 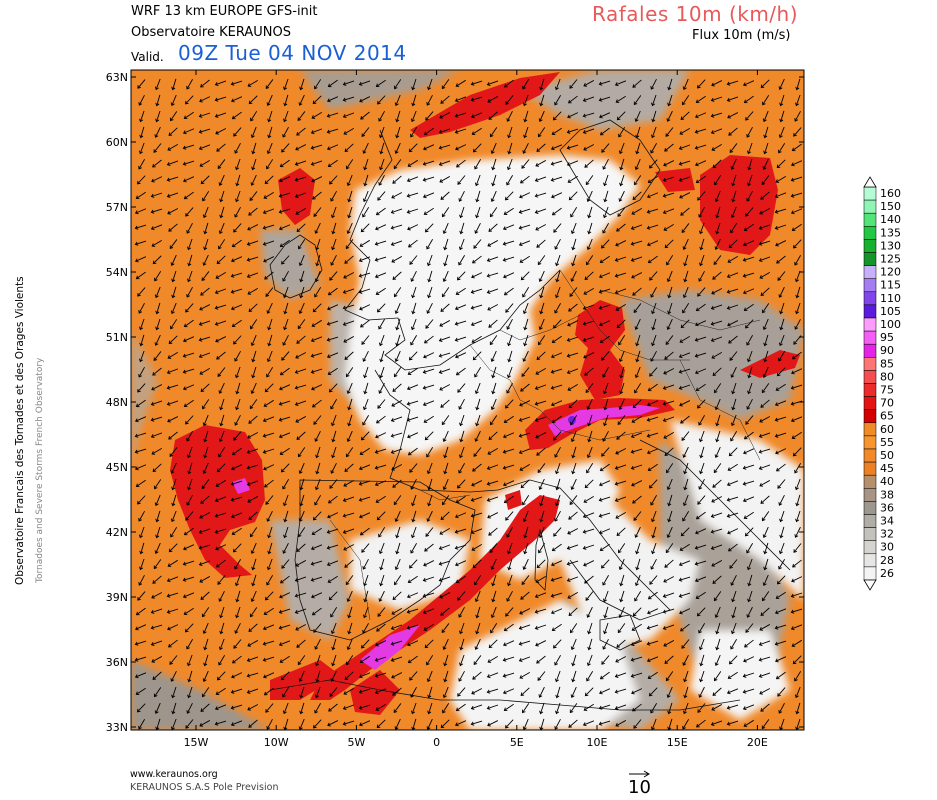 What do you see at coordinates (870, 416) in the screenshot?
I see `legend-swatch` at bounding box center [870, 416].